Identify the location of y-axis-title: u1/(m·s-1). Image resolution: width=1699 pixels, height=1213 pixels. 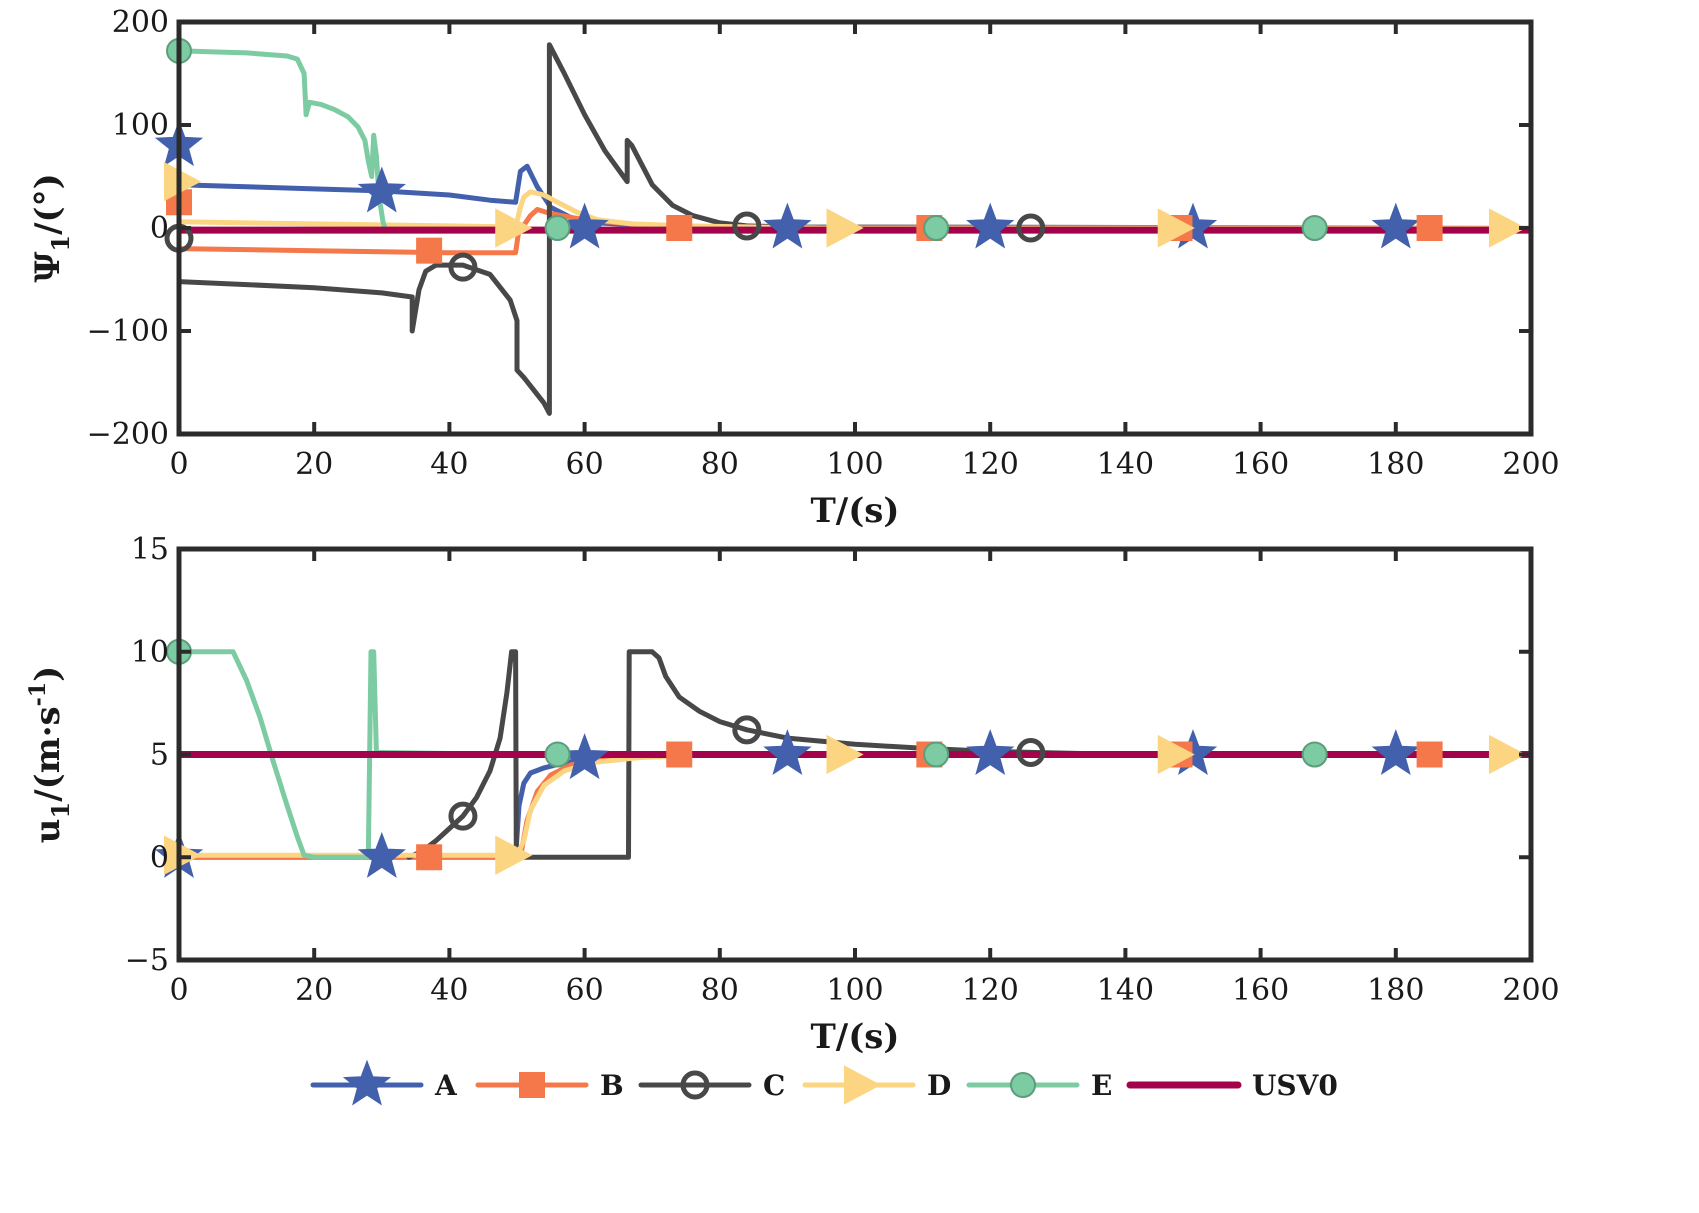
(50, 754).